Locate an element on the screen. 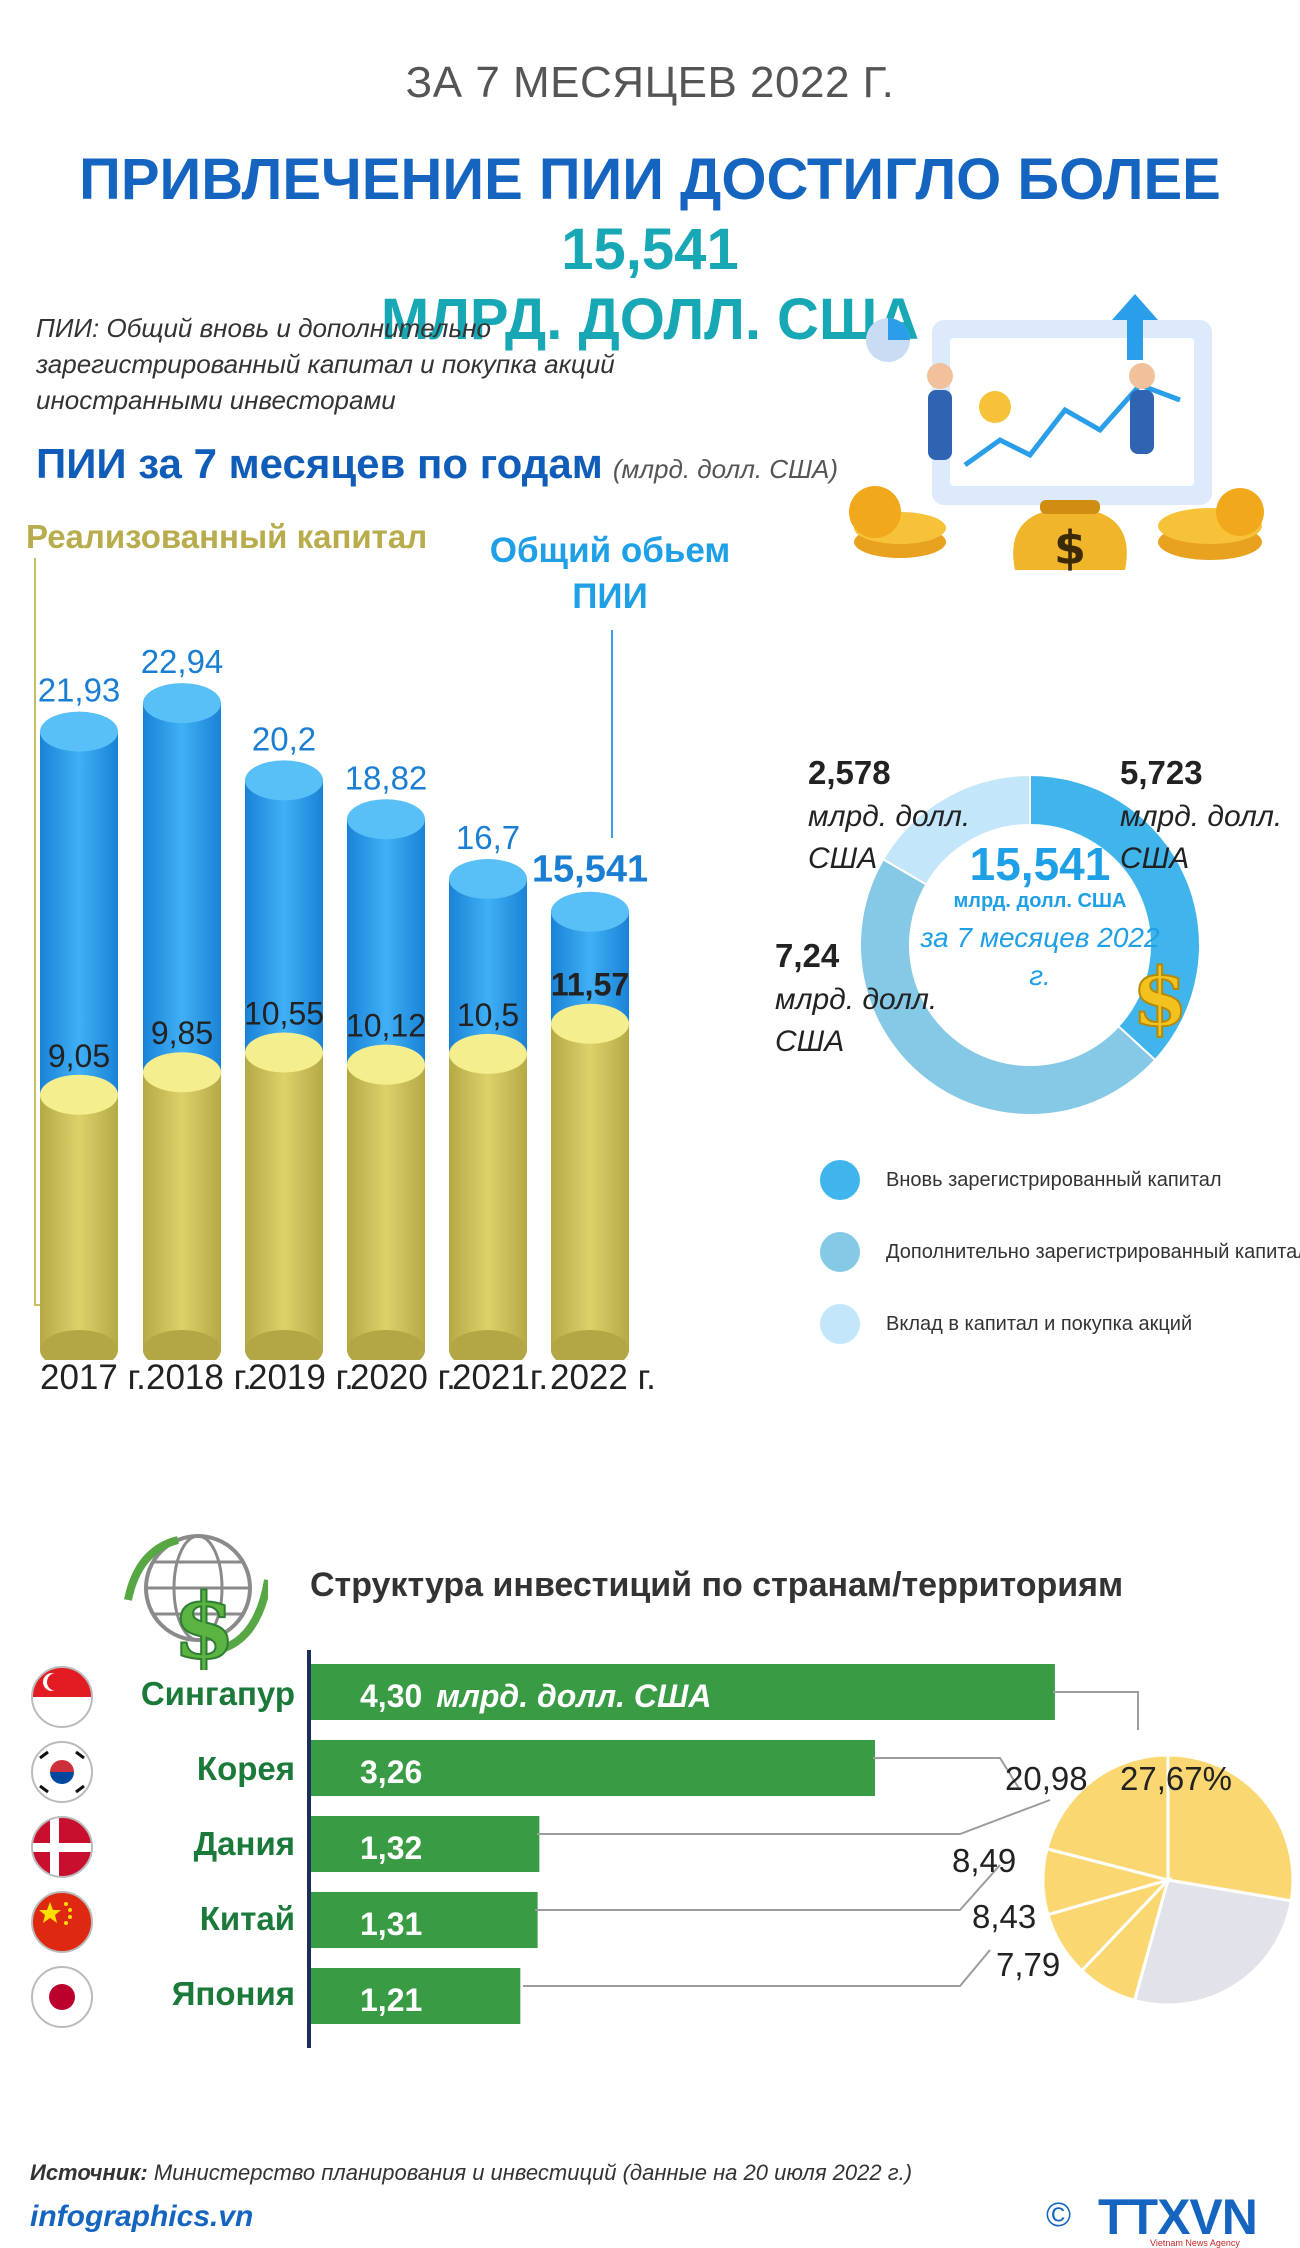 The width and height of the screenshot is (1300, 2248). globe-dollar-icon: $ is located at coordinates (196, 1602).